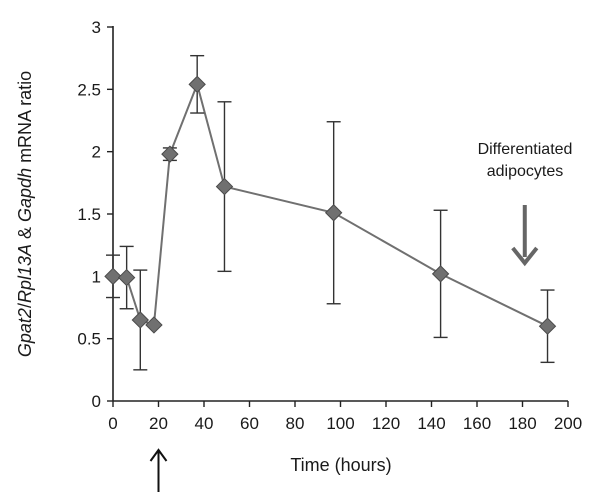 This screenshot has width=593, height=496. What do you see at coordinates (89, 214) in the screenshot?
I see `y-tick-label: 1.5` at bounding box center [89, 214].